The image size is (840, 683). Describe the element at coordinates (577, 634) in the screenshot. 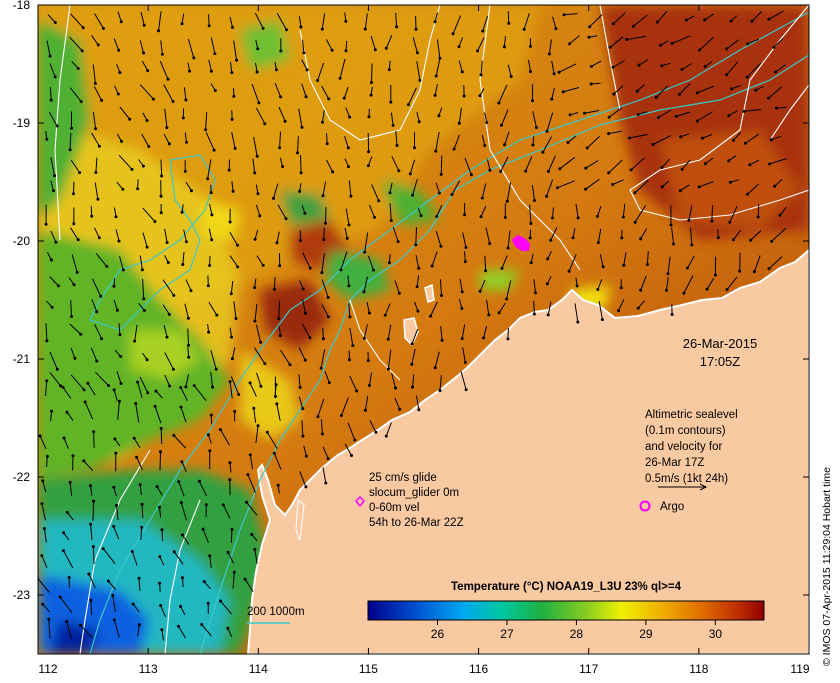

I see `colorbar-tick-label: 28` at that location.